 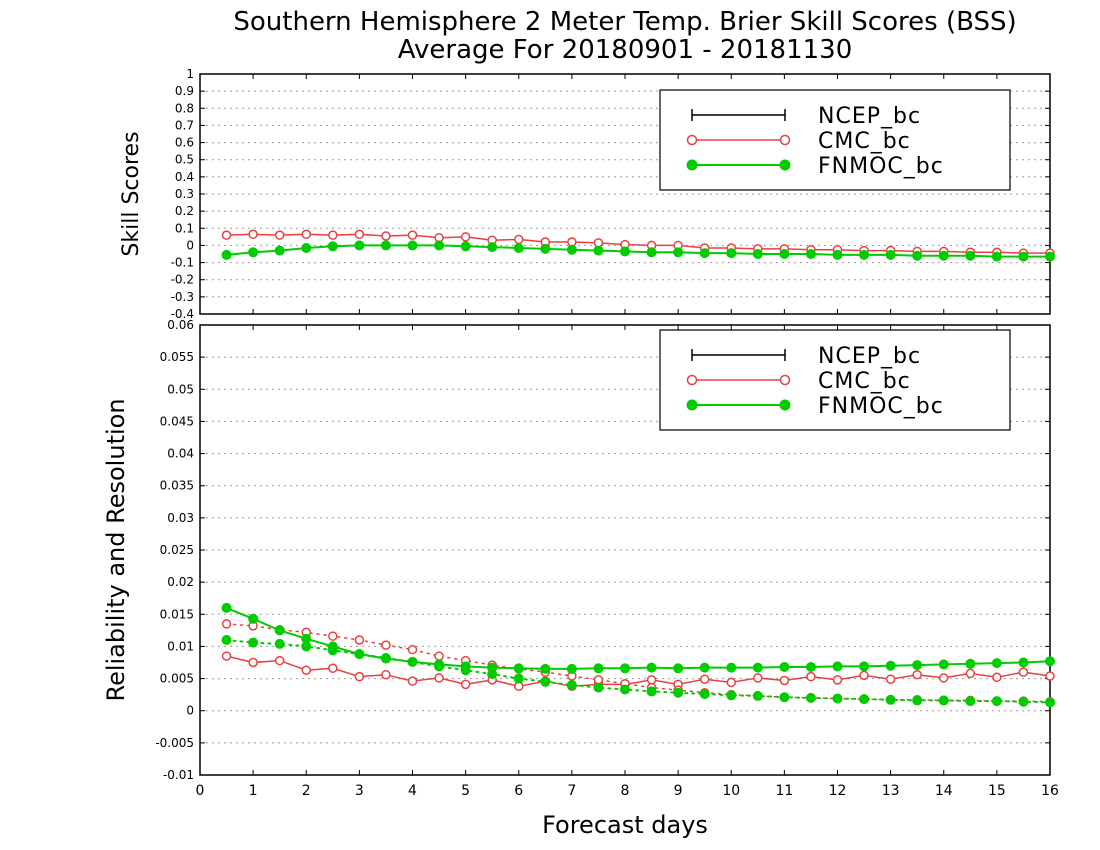 I want to click on y-tick-label: -0.005, so click(x=174, y=743).